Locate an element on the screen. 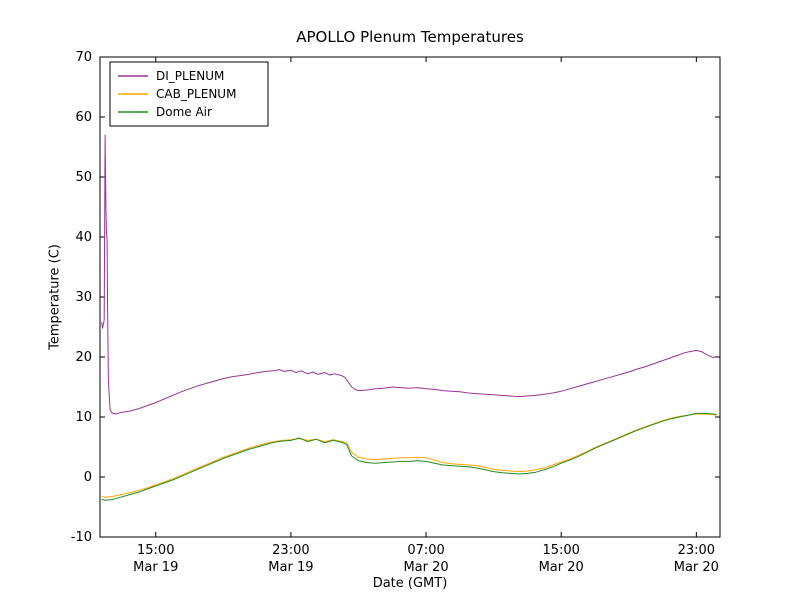 The width and height of the screenshot is (800, 600). y-tick-label: 40 is located at coordinates (83, 237).